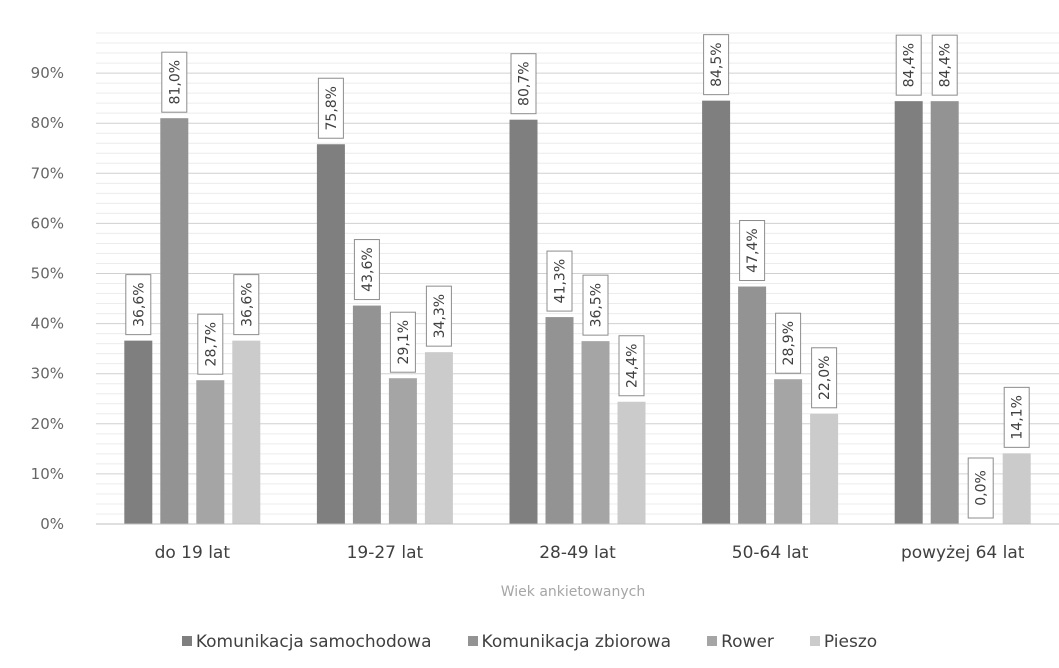 This screenshot has height=668, width=1059. I want to click on legend-item: Rower, so click(740, 642).